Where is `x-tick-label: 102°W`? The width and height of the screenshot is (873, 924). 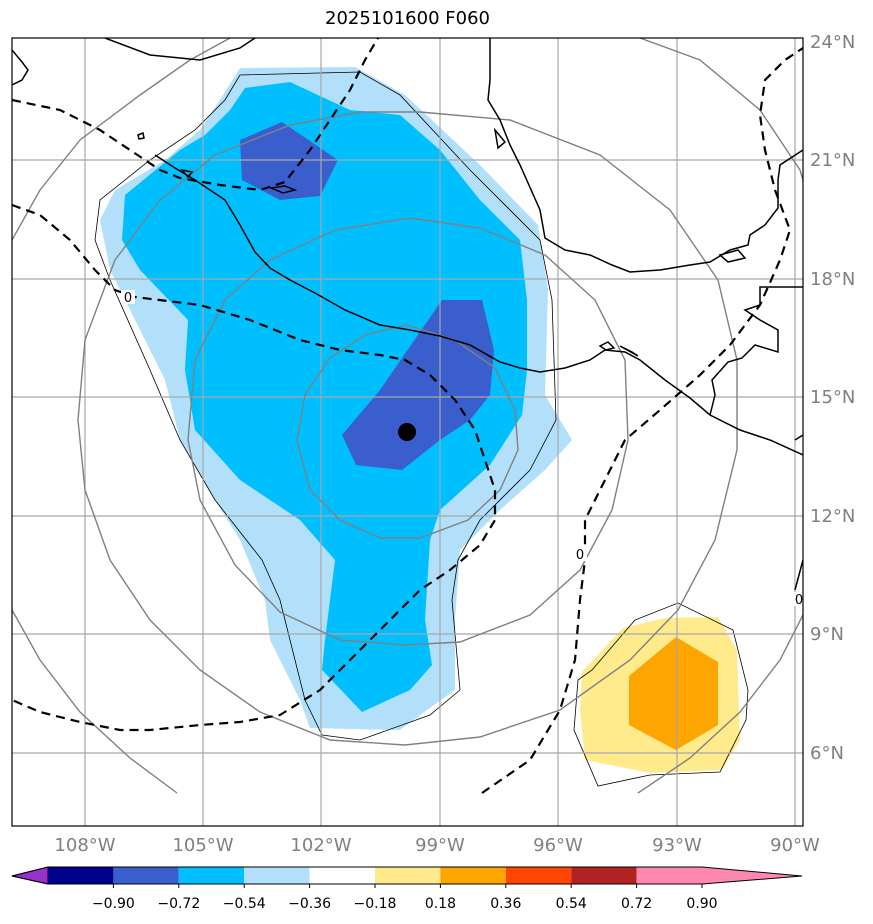 x-tick-label: 102°W is located at coordinates (320, 845).